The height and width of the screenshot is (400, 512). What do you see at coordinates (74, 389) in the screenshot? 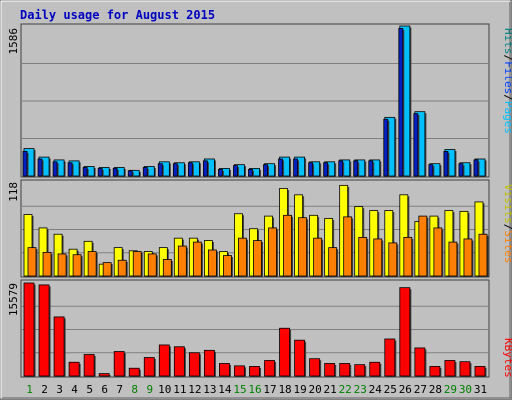
I see `x-tick-label: 4` at bounding box center [74, 389].